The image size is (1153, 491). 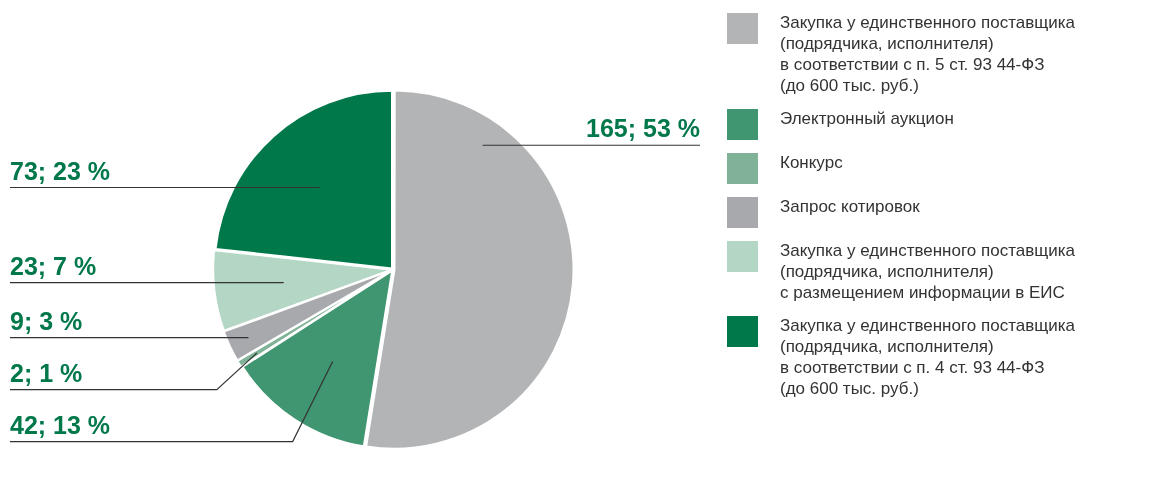 I want to click on data-label: 9; 3 %, so click(x=46, y=320).